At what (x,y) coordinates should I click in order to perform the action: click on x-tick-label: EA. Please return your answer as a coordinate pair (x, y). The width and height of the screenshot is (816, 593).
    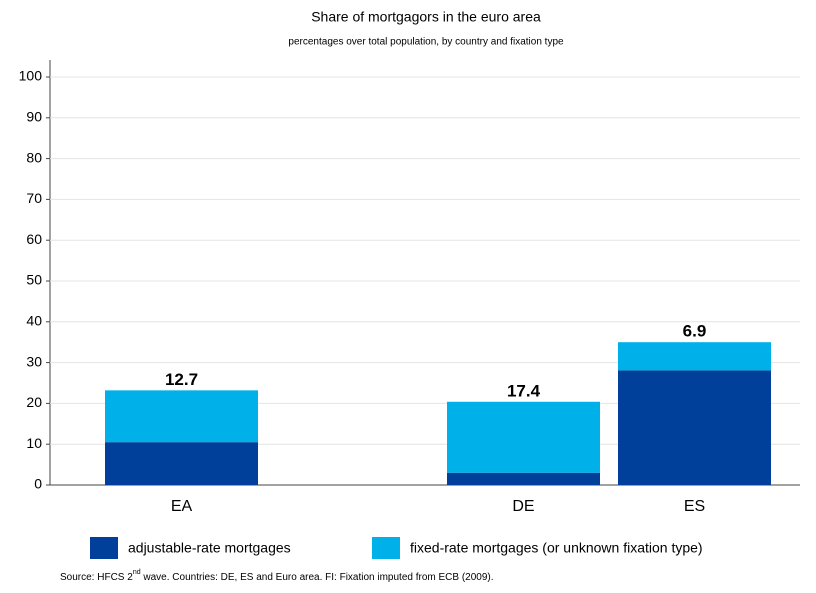
    Looking at the image, I should click on (182, 506).